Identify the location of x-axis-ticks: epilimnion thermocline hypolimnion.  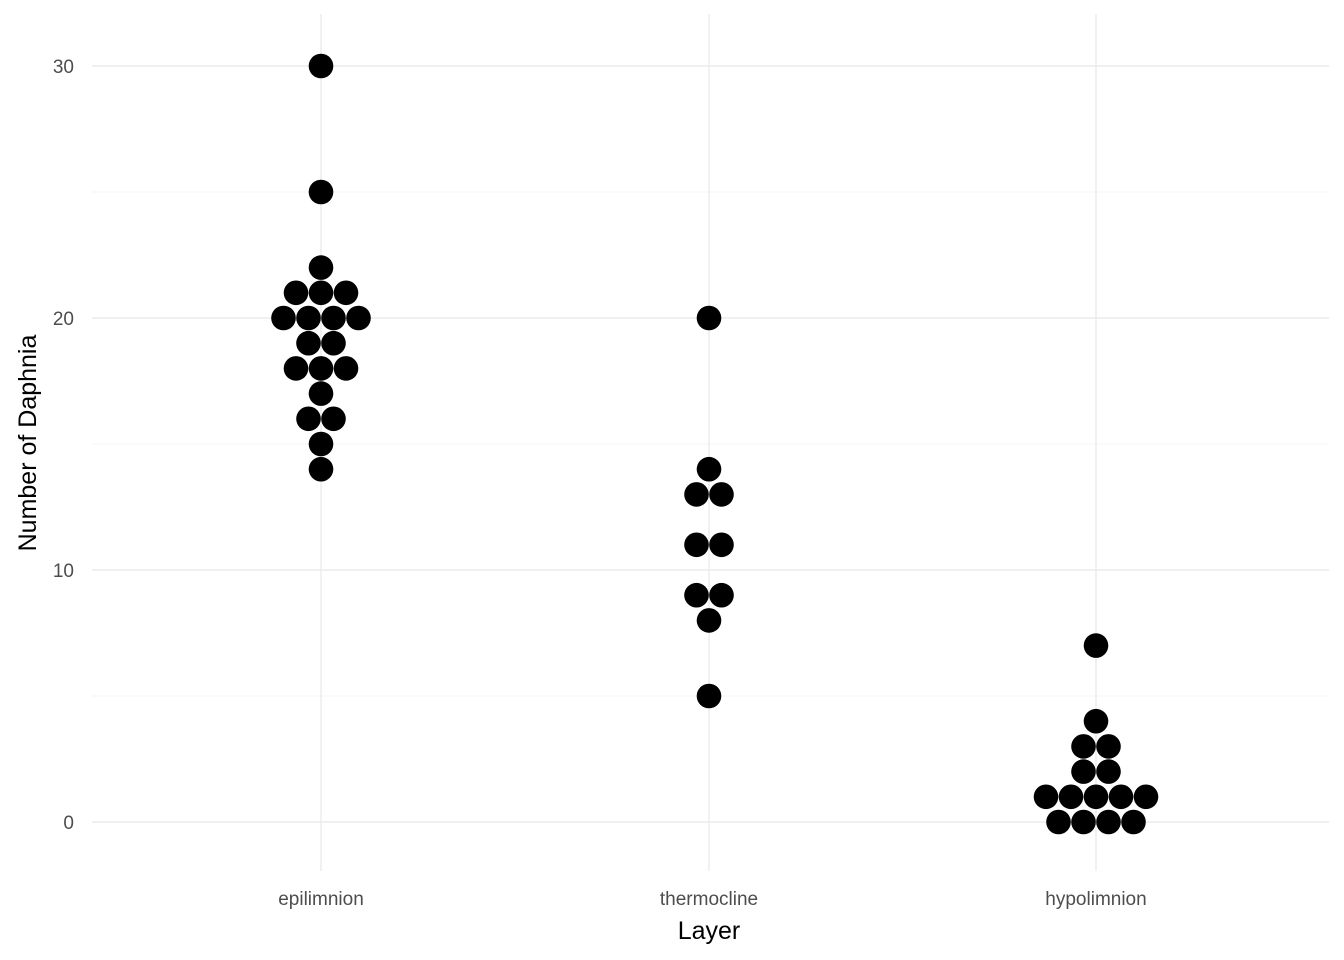
(712, 899).